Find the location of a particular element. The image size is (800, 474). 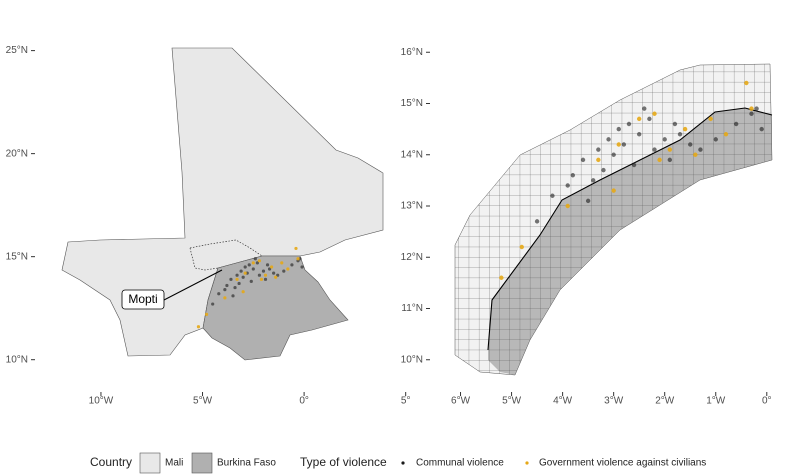

x-tick-label: 6°W is located at coordinates (461, 401).